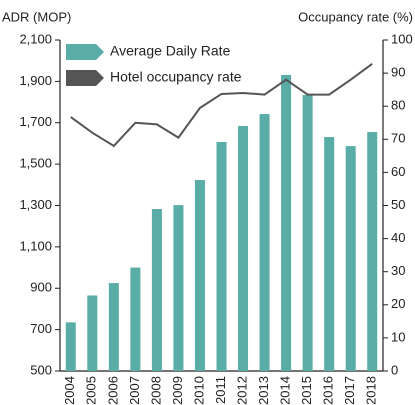 Image resolution: width=415 pixels, height=405 pixels. Describe the element at coordinates (306, 390) in the screenshot. I see `x-tick-label: 2015` at that location.